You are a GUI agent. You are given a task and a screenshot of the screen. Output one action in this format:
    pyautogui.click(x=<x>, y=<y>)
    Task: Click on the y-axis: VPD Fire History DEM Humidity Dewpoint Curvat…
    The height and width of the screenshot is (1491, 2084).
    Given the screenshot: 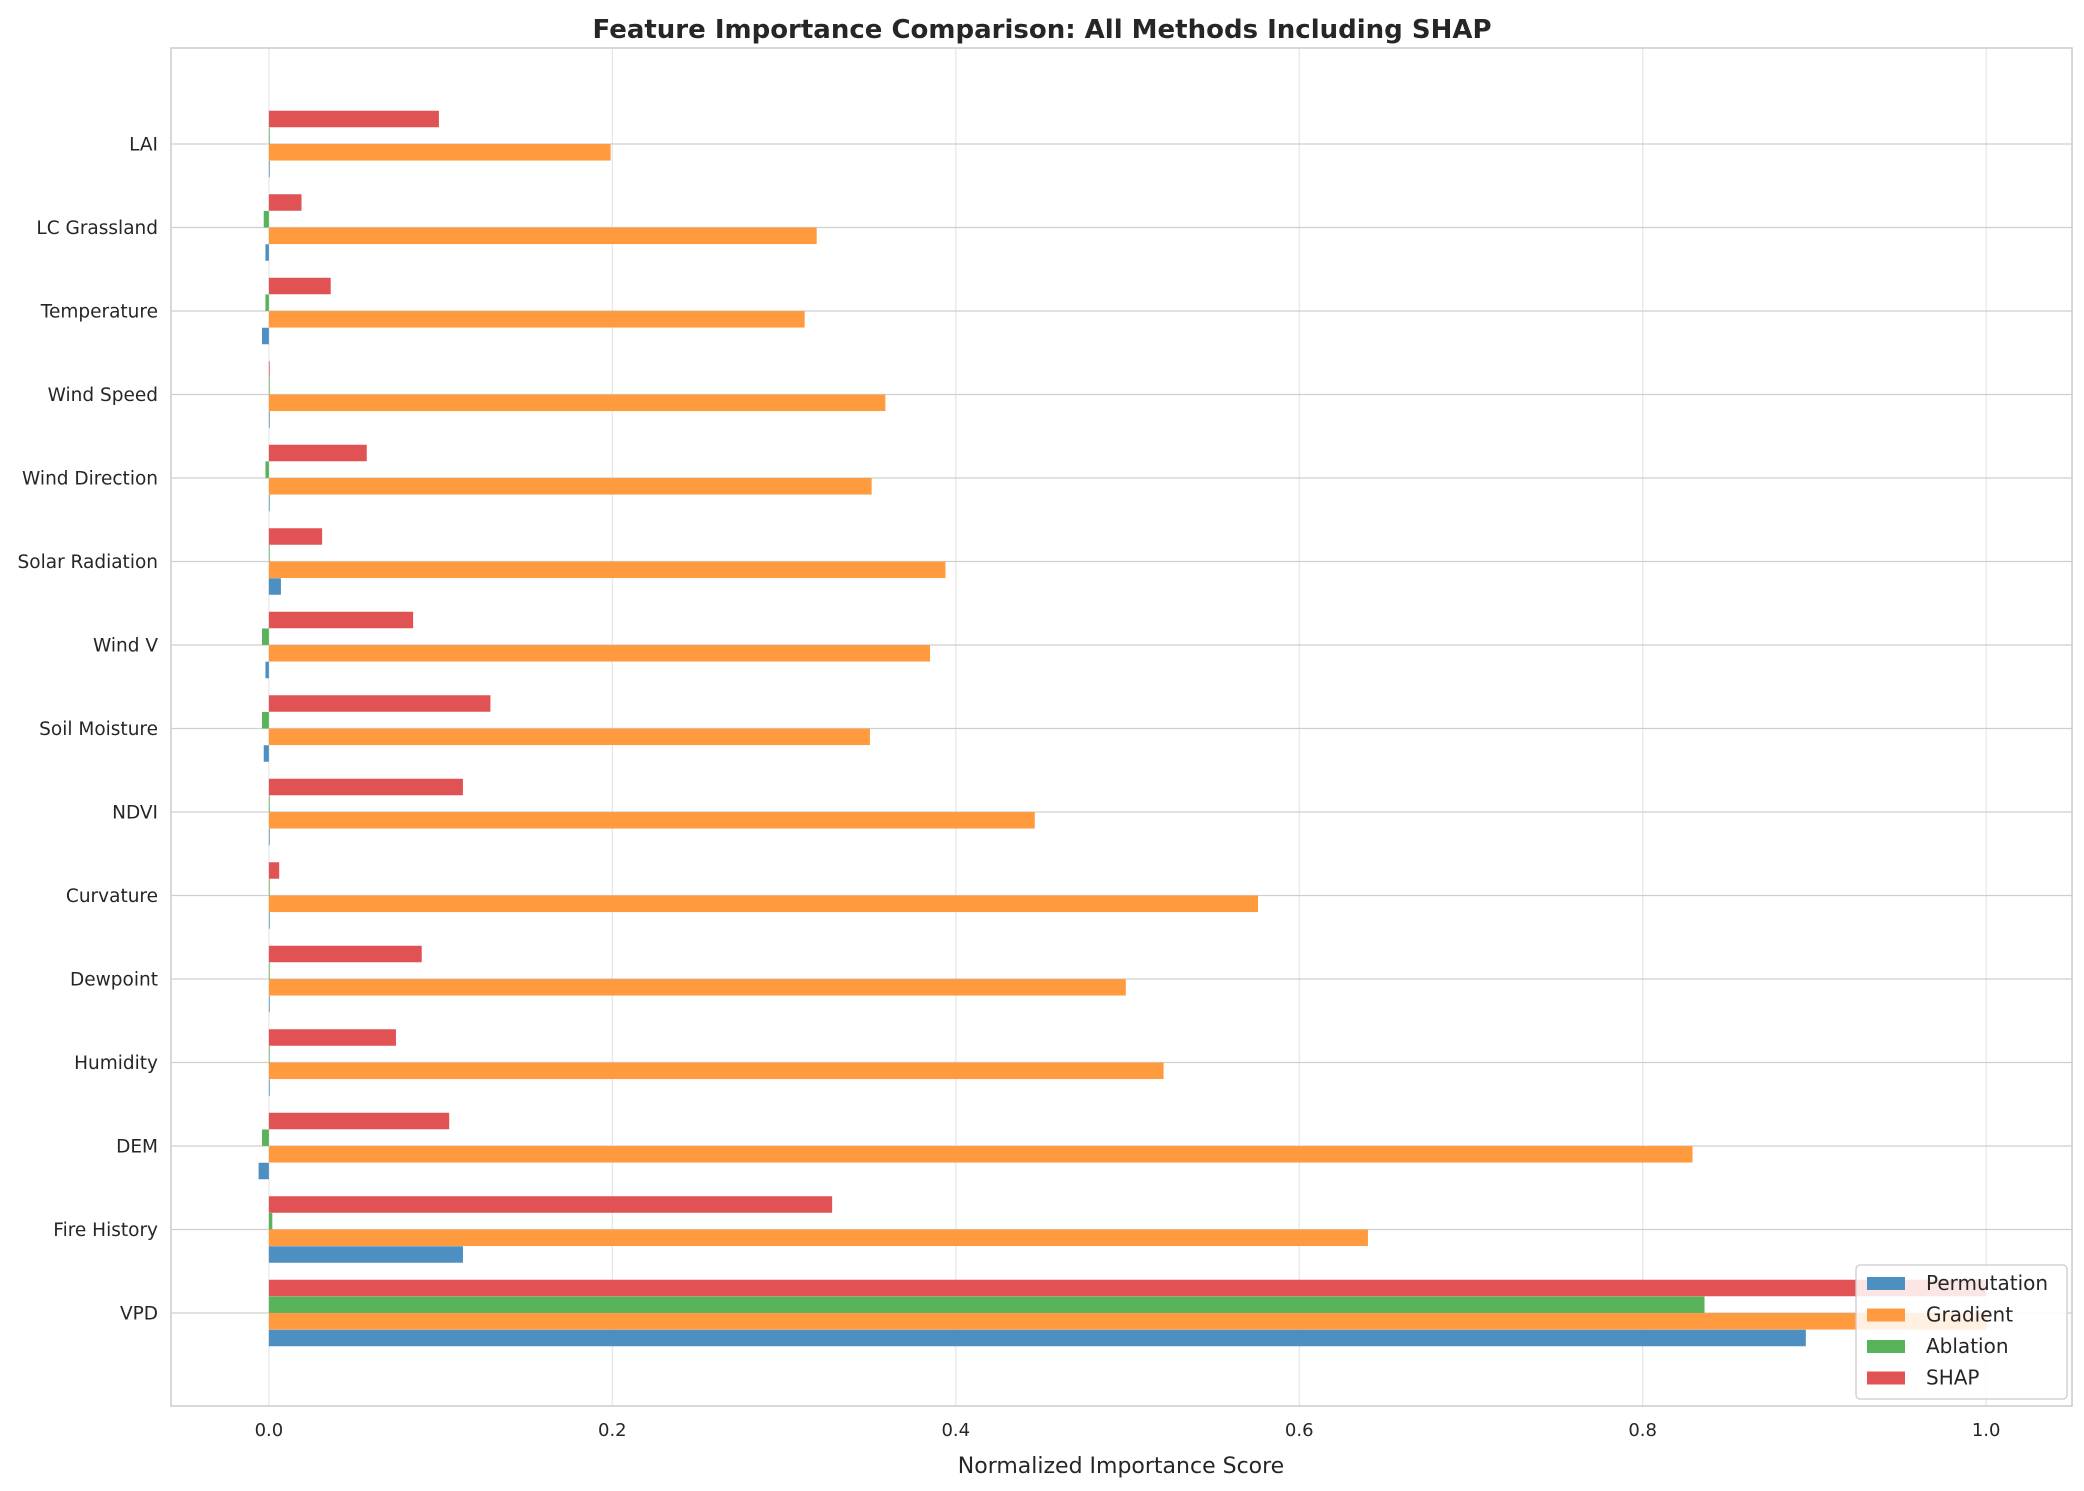 What is the action you would take?
    pyautogui.click(x=88, y=730)
    